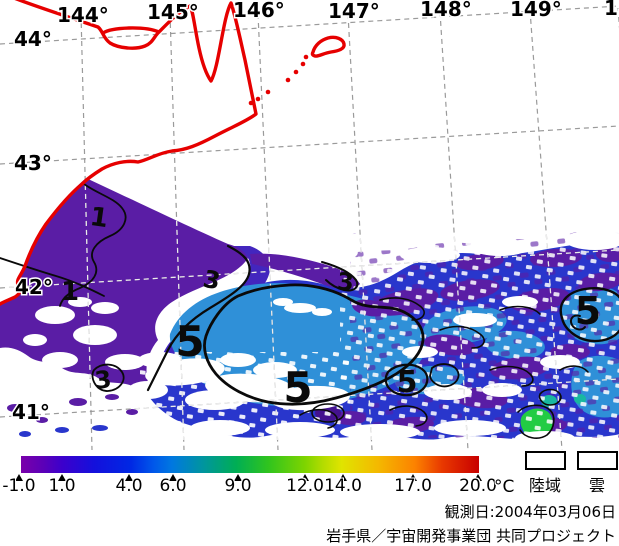 The image size is (619, 546). Describe the element at coordinates (536, 10) in the screenshot. I see `lon-label-149: 149°` at that location.